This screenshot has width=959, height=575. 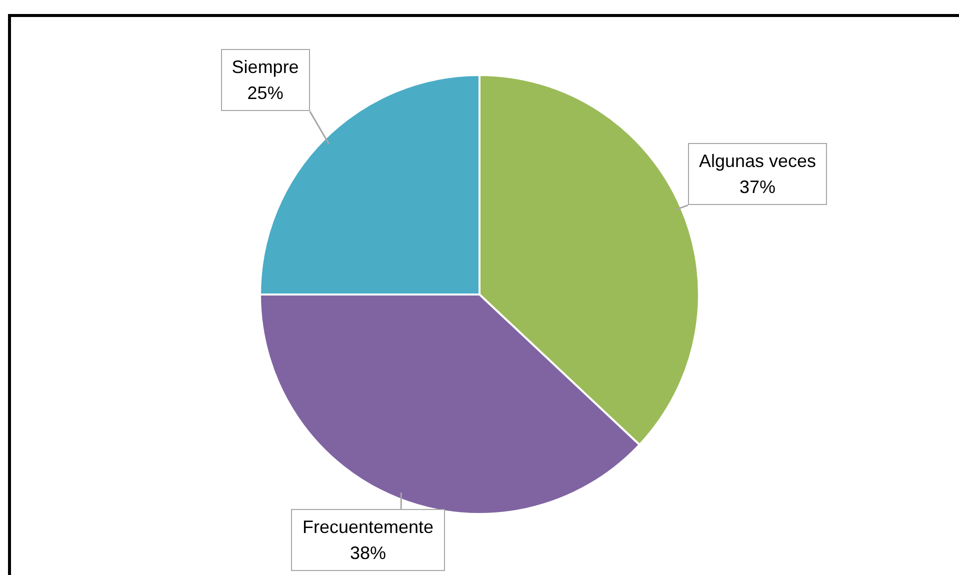 I want to click on slice-label: Algunas veces, so click(x=757, y=162).